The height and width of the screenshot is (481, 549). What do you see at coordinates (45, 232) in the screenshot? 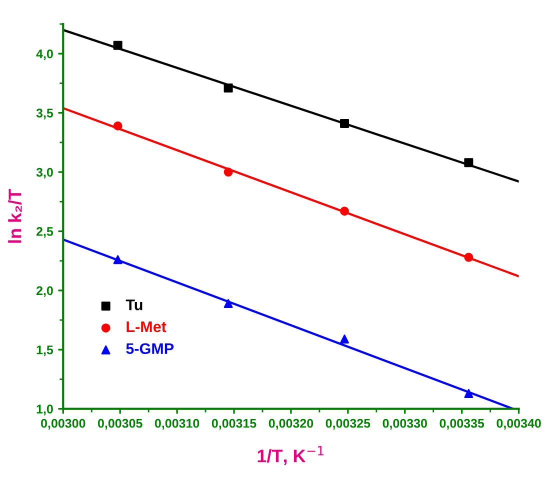
I see `y-tick-label: 2,5` at bounding box center [45, 232].